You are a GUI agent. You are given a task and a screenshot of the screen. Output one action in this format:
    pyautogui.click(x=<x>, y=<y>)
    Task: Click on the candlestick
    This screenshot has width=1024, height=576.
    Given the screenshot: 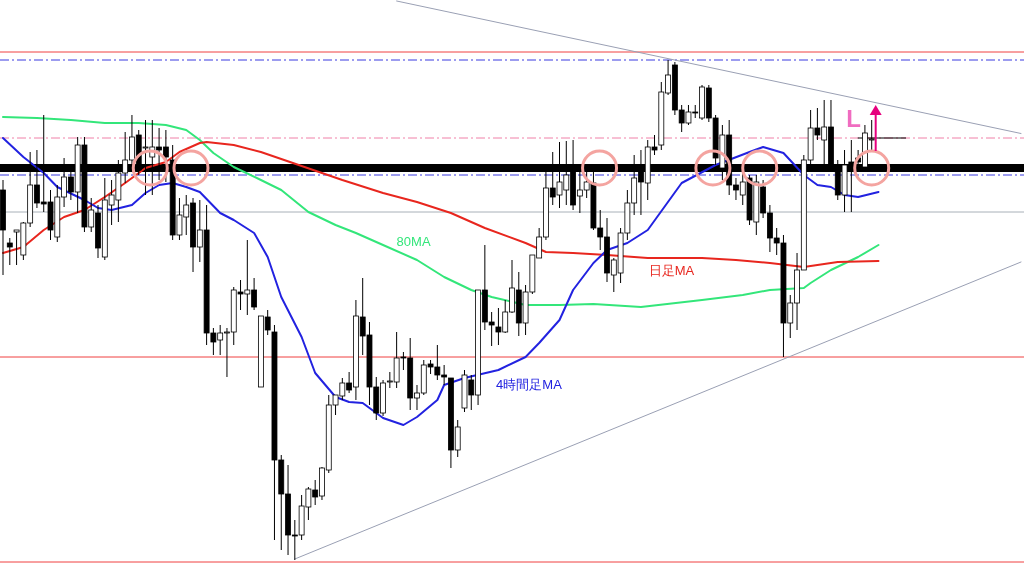 What is the action you would take?
    pyautogui.click(x=9, y=251)
    